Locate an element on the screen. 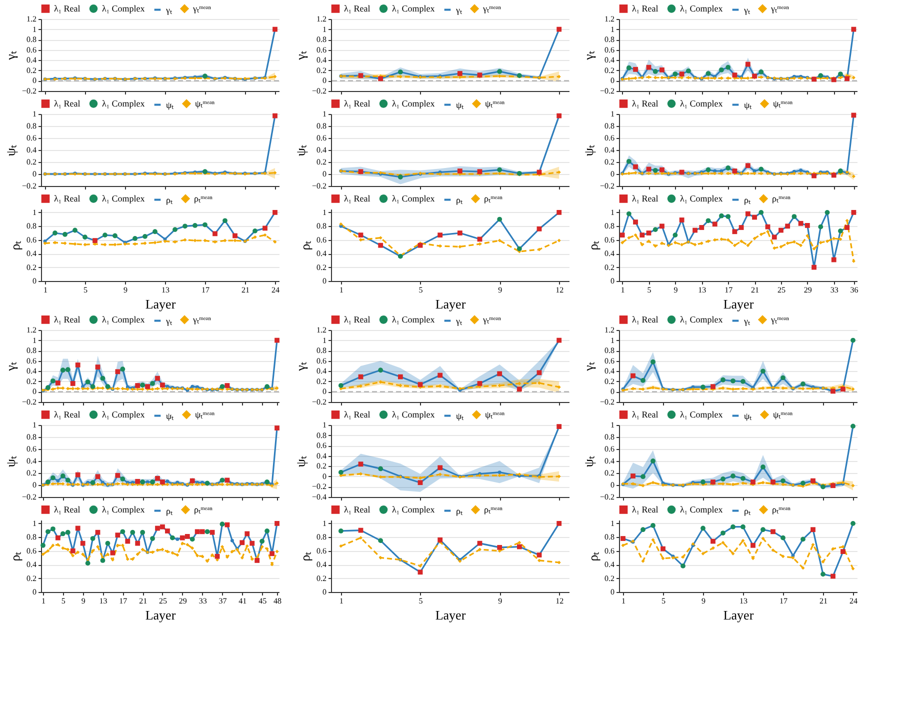 The height and width of the screenshot is (712, 915). x-tick-label: 5 is located at coordinates (649, 290).